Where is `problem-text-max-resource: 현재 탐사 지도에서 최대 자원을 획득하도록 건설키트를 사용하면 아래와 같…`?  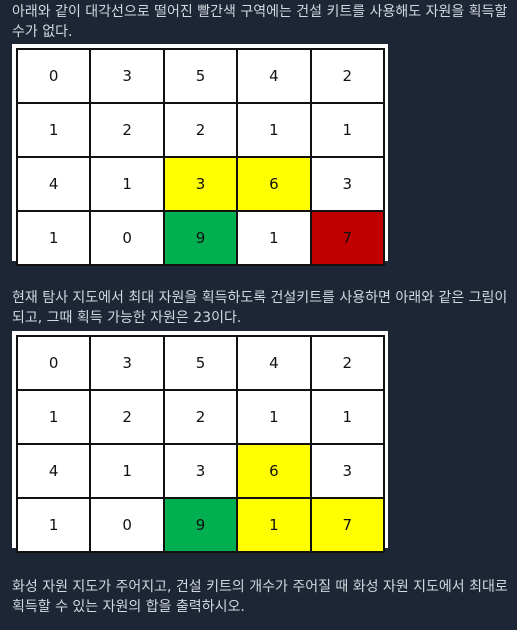 problem-text-max-resource: 현재 탐사 지도에서 최대 자원을 획득하도록 건설키트를 사용하면 아래와 같… is located at coordinates (260, 308).